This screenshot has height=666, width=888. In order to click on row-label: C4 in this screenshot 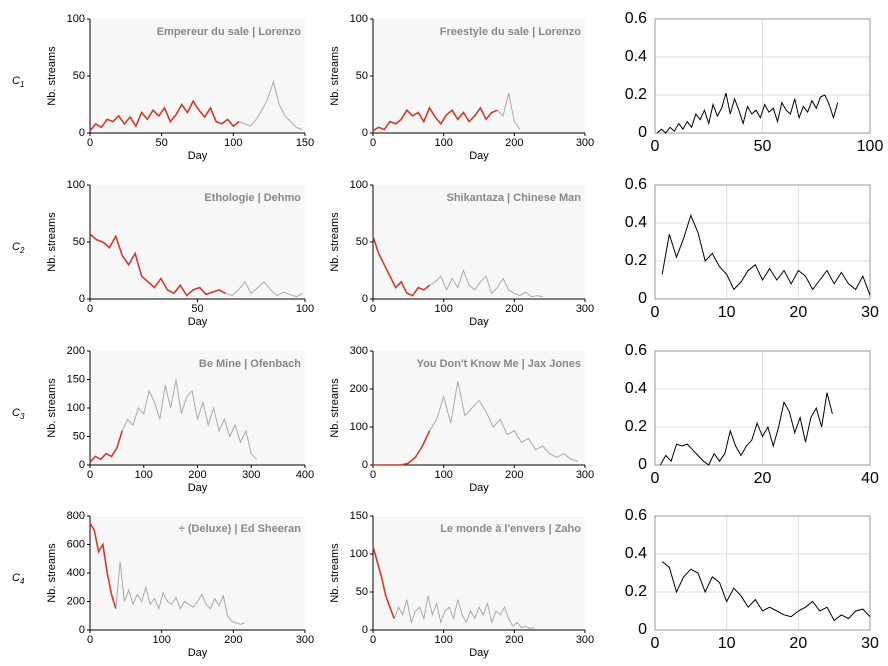, I will do `click(18, 579)`.